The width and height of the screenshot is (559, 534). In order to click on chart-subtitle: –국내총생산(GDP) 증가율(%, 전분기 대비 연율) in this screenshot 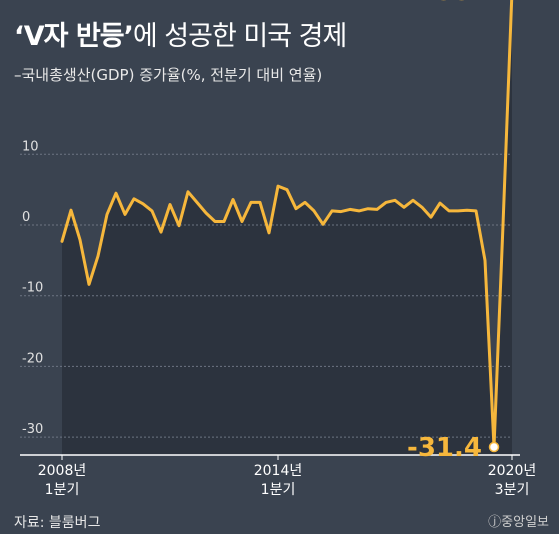, I will do `click(168, 75)`.